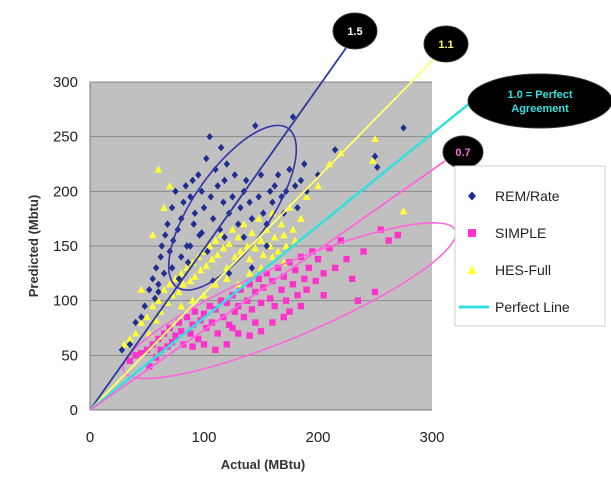 This screenshot has width=611, height=480. I want to click on y-tick-label: 300, so click(65, 82).